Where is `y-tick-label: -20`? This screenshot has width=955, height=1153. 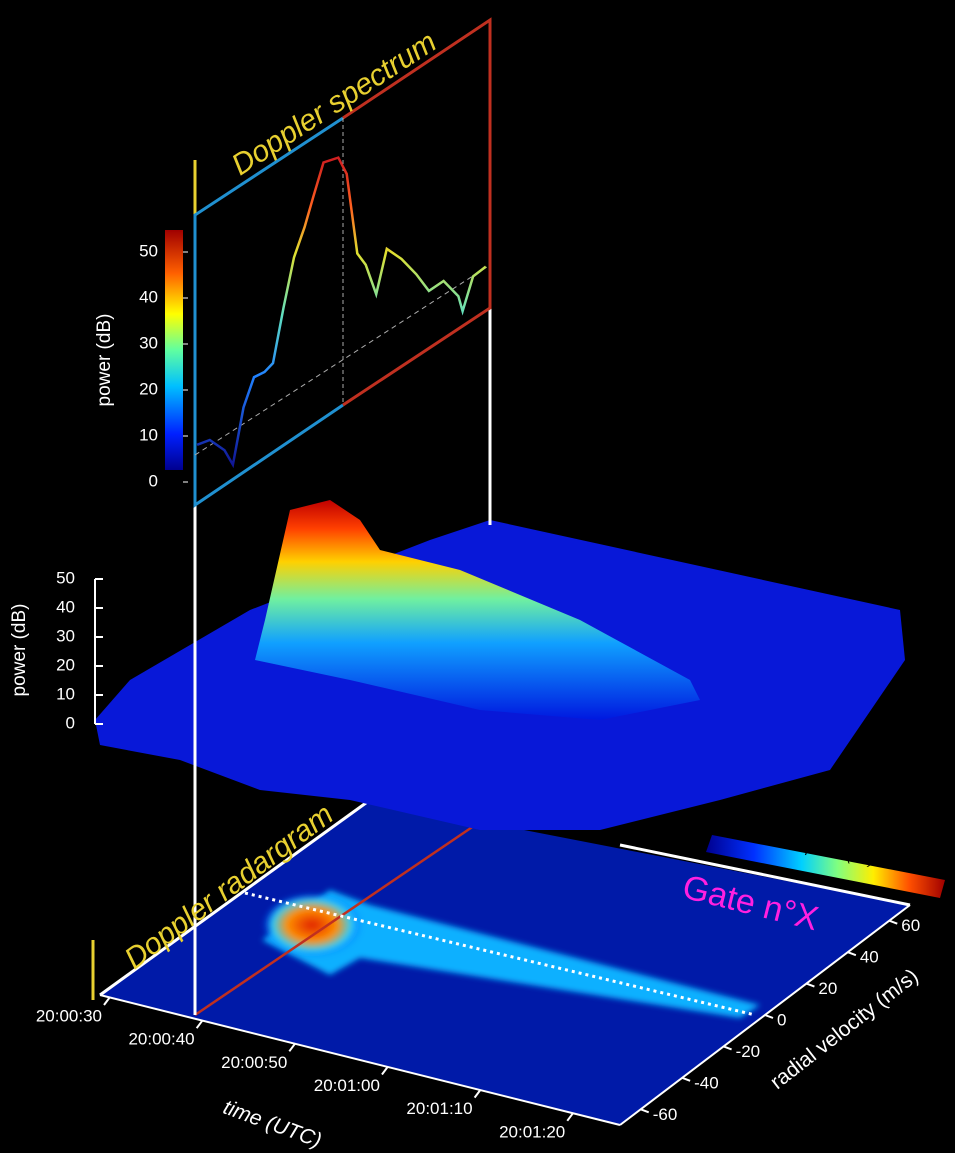
y-tick-label: -20 is located at coordinates (748, 1051).